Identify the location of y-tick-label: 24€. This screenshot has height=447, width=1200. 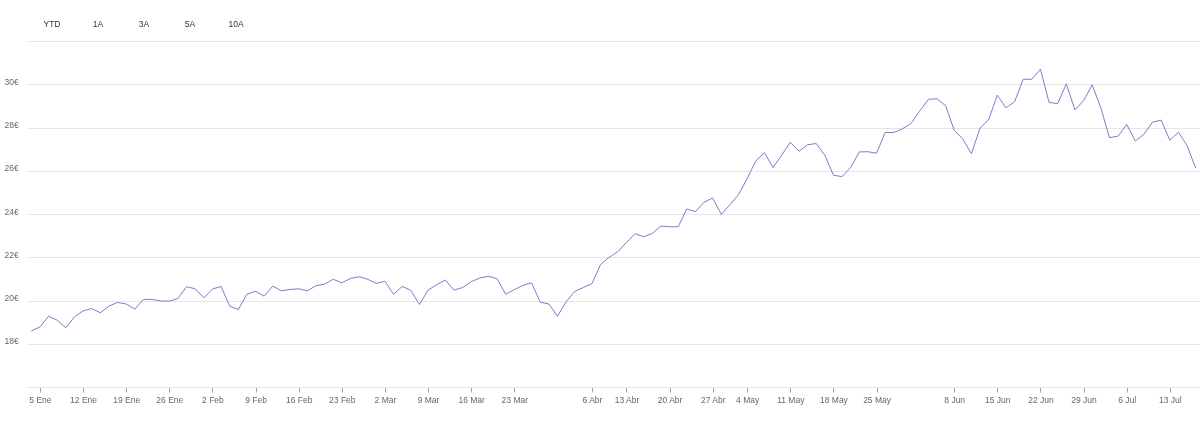
(11, 211).